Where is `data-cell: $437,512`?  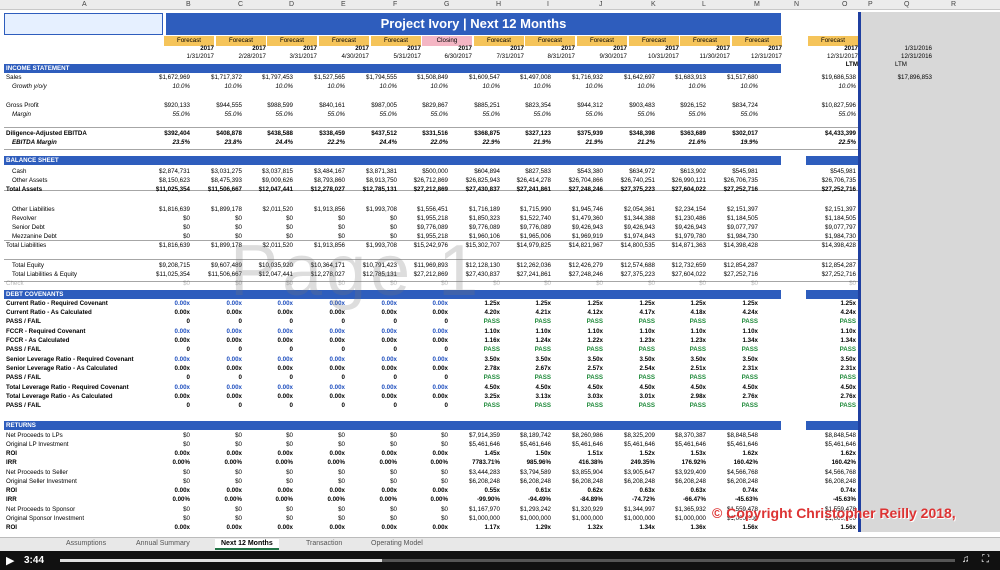
data-cell: $437,512 is located at coordinates (384, 133).